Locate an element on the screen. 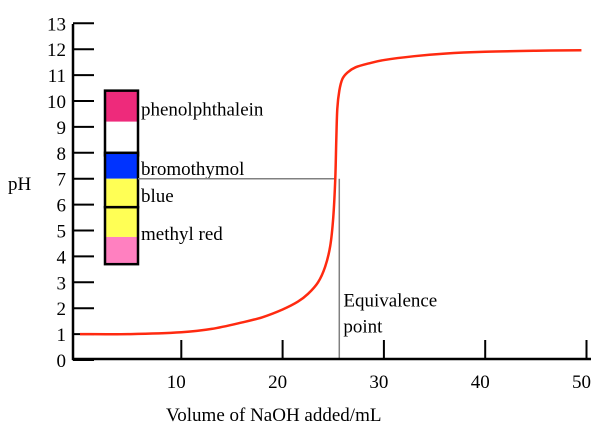  x-tick-label: 20 is located at coordinates (277, 382).